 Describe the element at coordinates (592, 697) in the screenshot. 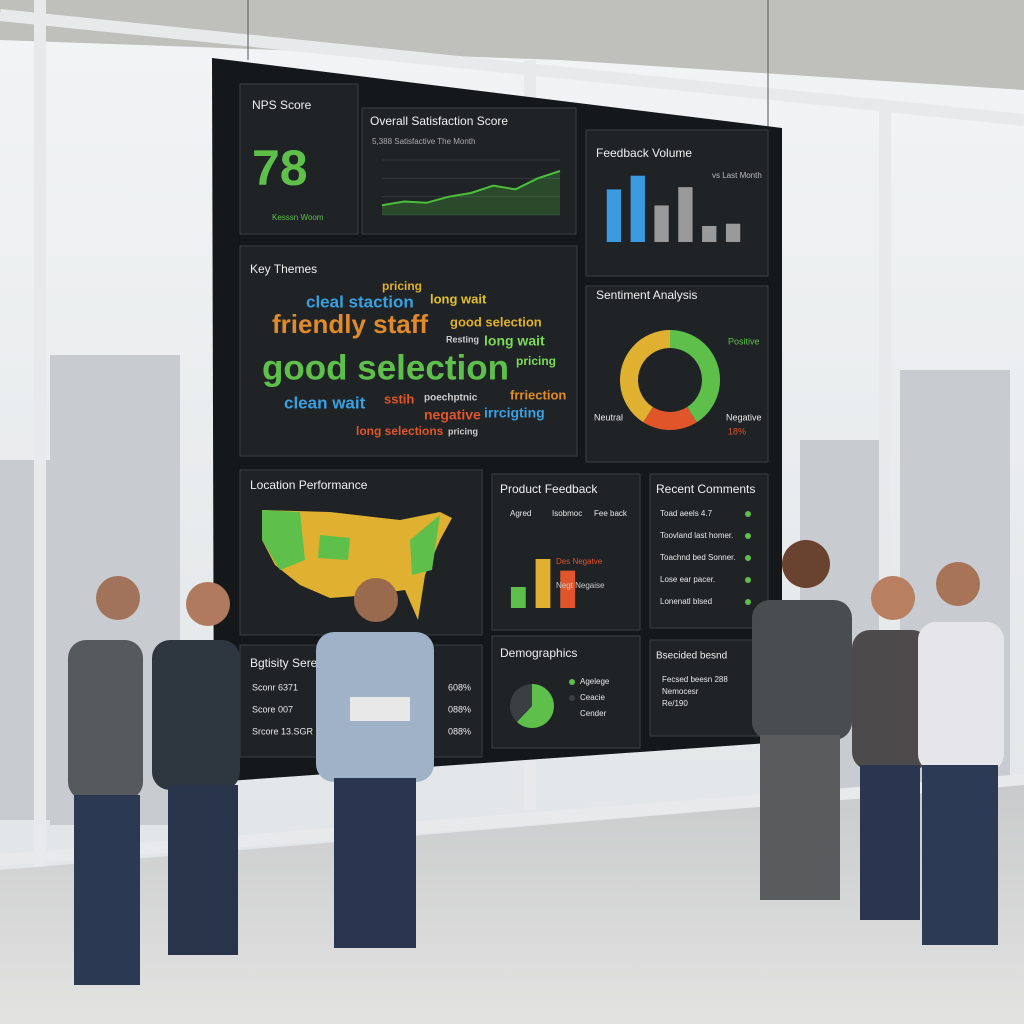

I see `legend-label: Ceacie` at that location.